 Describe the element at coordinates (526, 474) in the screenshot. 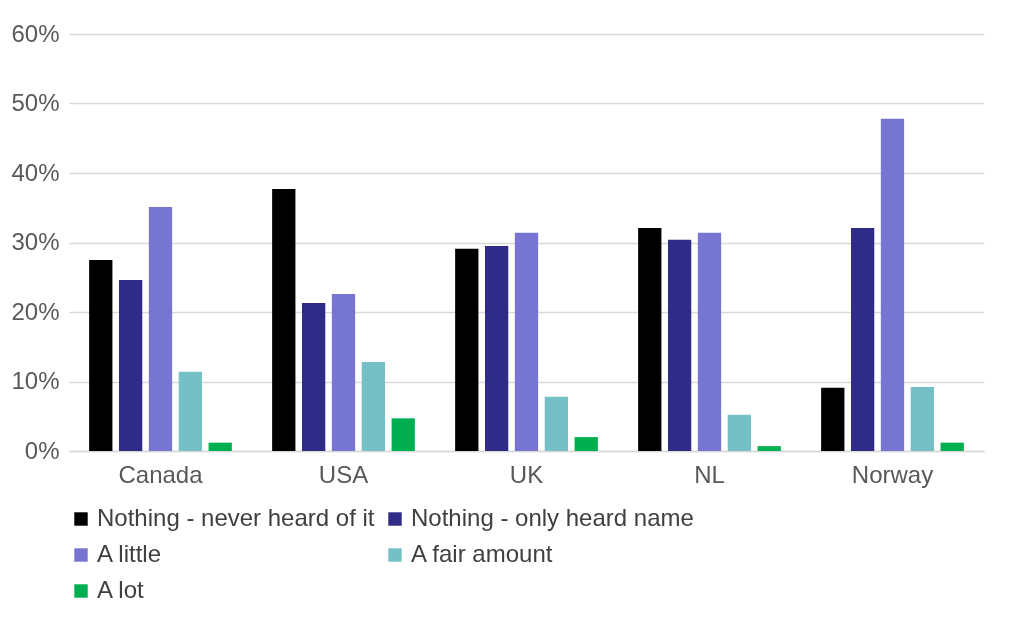

I see `x-tick-label: UK` at that location.